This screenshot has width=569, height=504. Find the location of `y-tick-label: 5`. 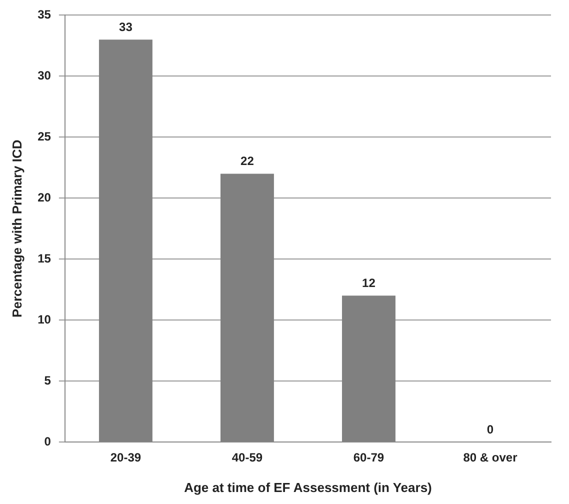

y-tick-label: 5 is located at coordinates (48, 380).